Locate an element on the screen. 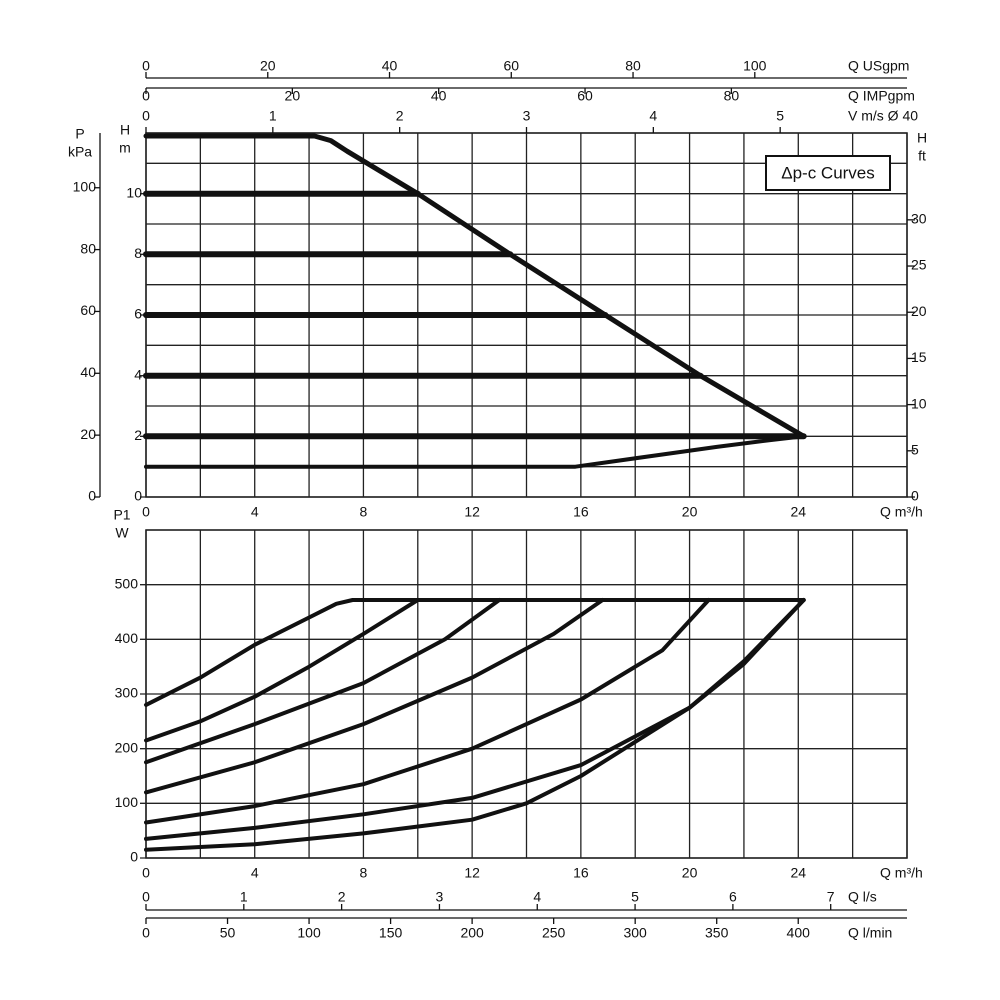 This screenshot has width=1000, height=1000. y3-tick-label: 100 is located at coordinates (85, 186).